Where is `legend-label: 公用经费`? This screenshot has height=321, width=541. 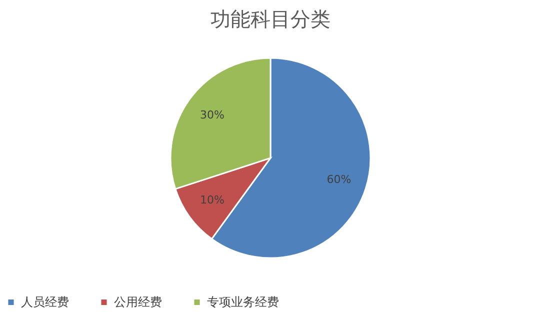 legend-label: 公用经费 is located at coordinates (138, 302).